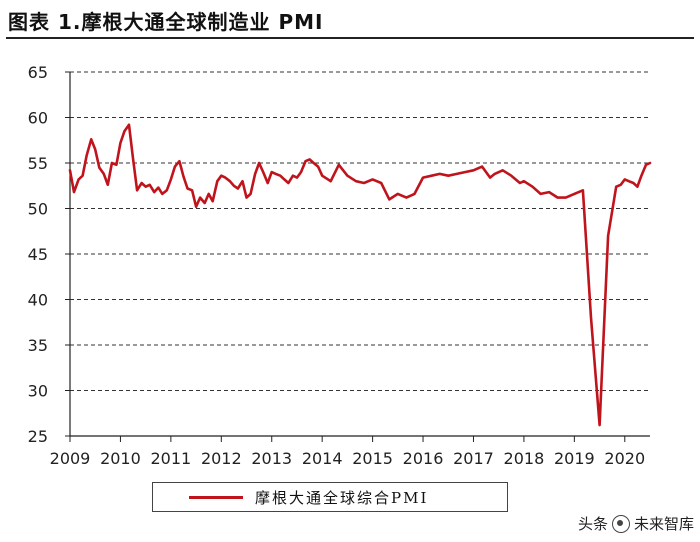 This screenshot has width=700, height=542. I want to click on watermark: 头条 未来智库, so click(636, 523).